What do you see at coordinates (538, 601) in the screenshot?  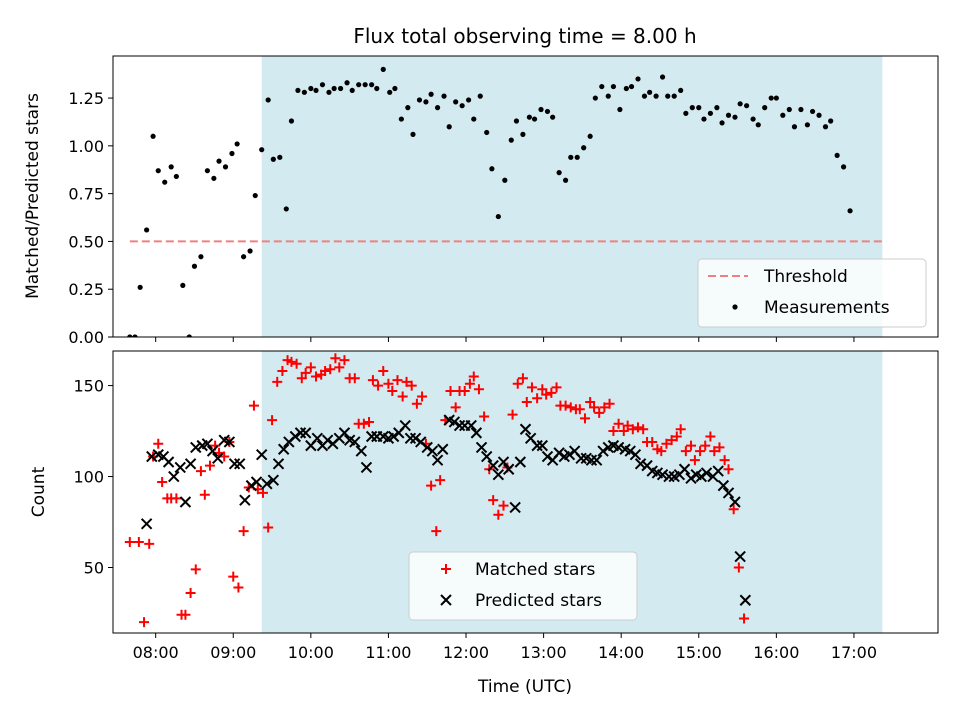 I see `legend-label: Predicted stars` at bounding box center [538, 601].